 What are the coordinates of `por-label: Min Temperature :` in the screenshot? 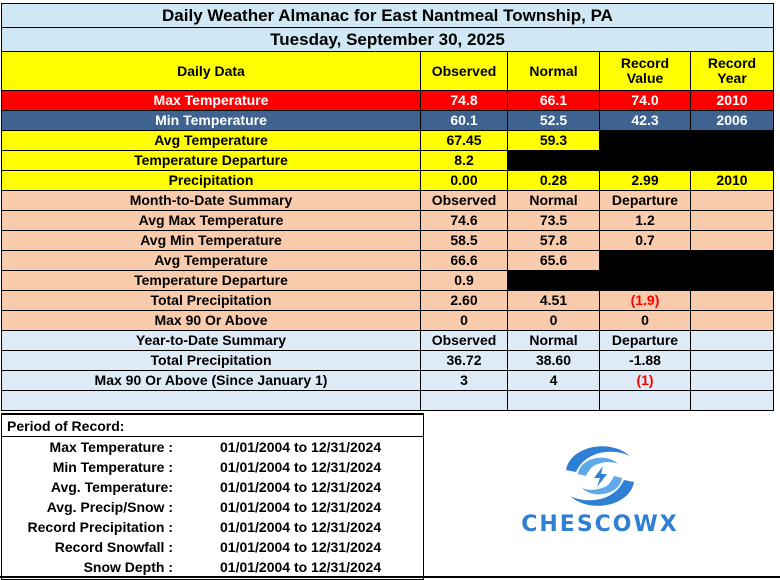 It's located at (112, 467).